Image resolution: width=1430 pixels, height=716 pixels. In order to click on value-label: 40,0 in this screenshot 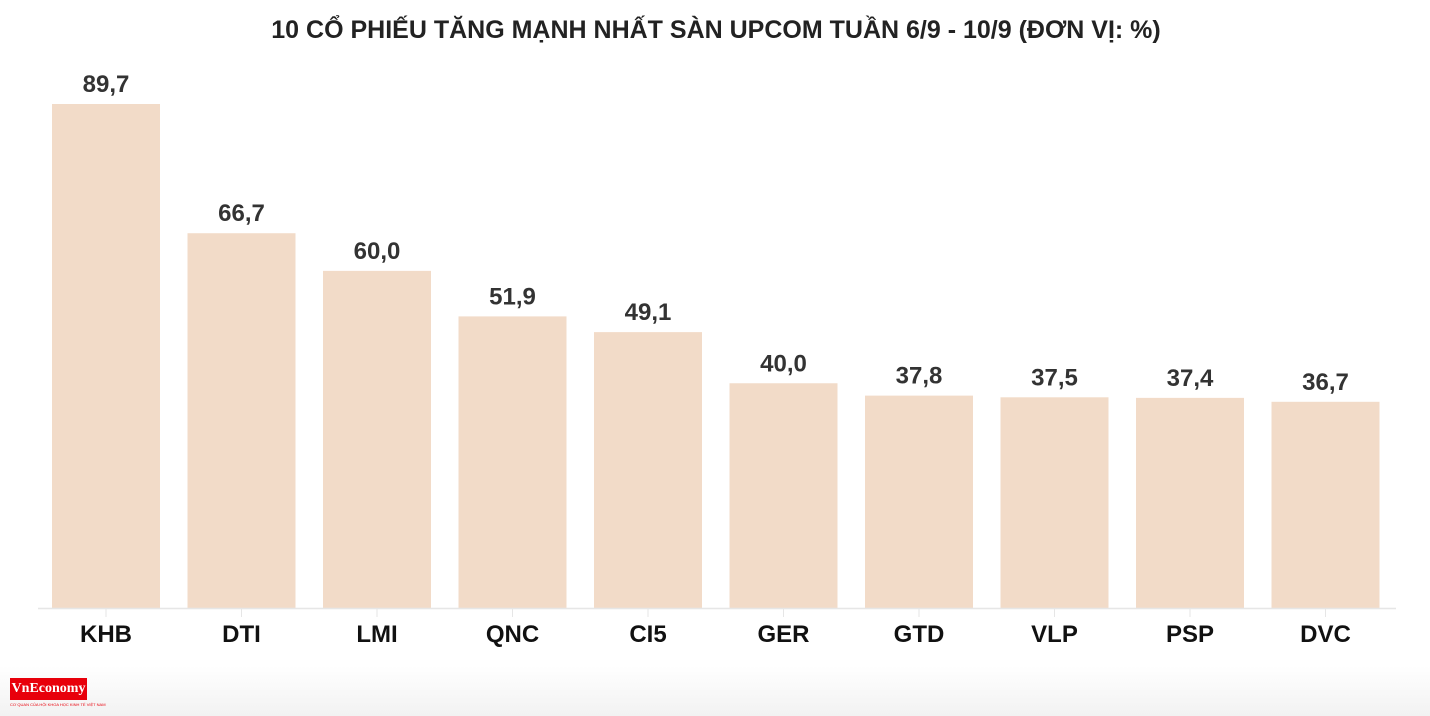, I will do `click(783, 363)`.